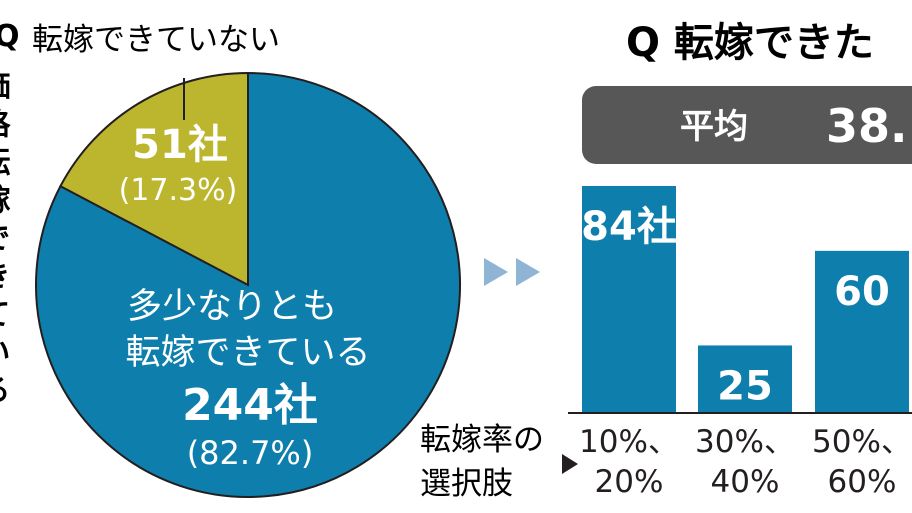 The height and width of the screenshot is (513, 912). What do you see at coordinates (629, 482) in the screenshot?
I see `bar-category-label: 20%` at bounding box center [629, 482].